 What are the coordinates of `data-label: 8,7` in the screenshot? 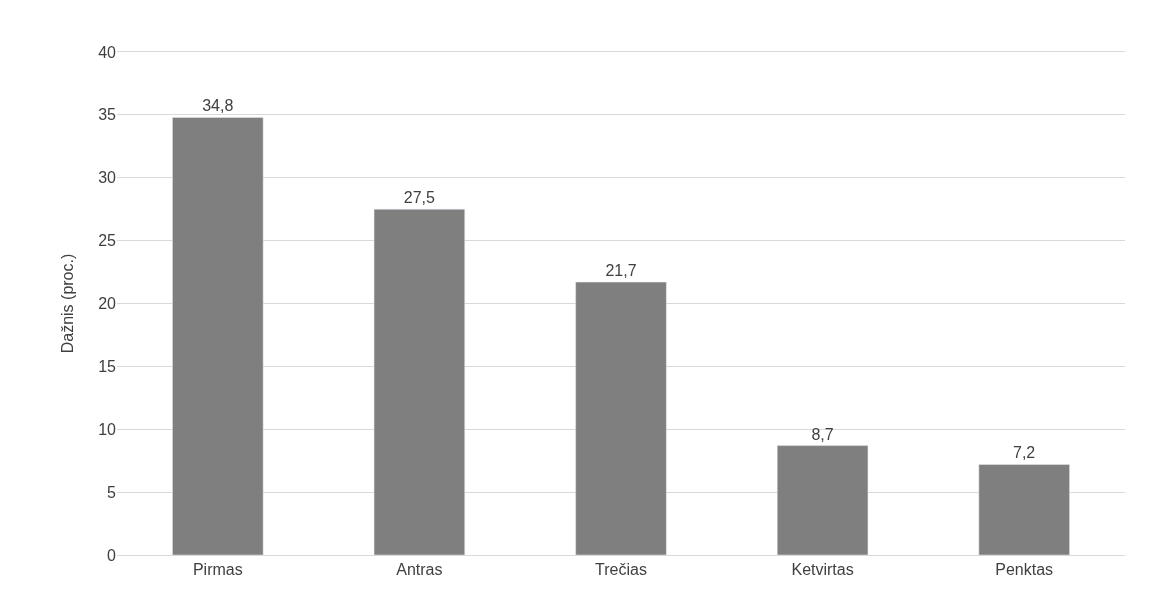 It's located at (822, 434).